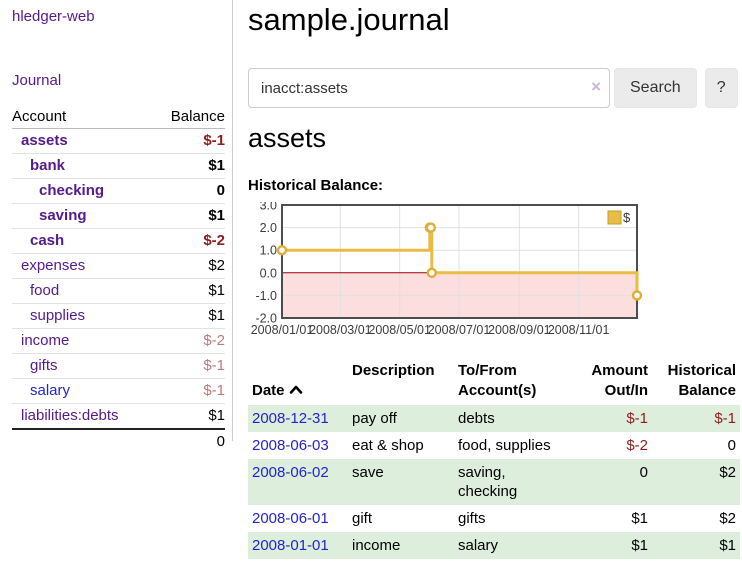  I want to click on account-link-expenses: expenses, so click(53, 265).